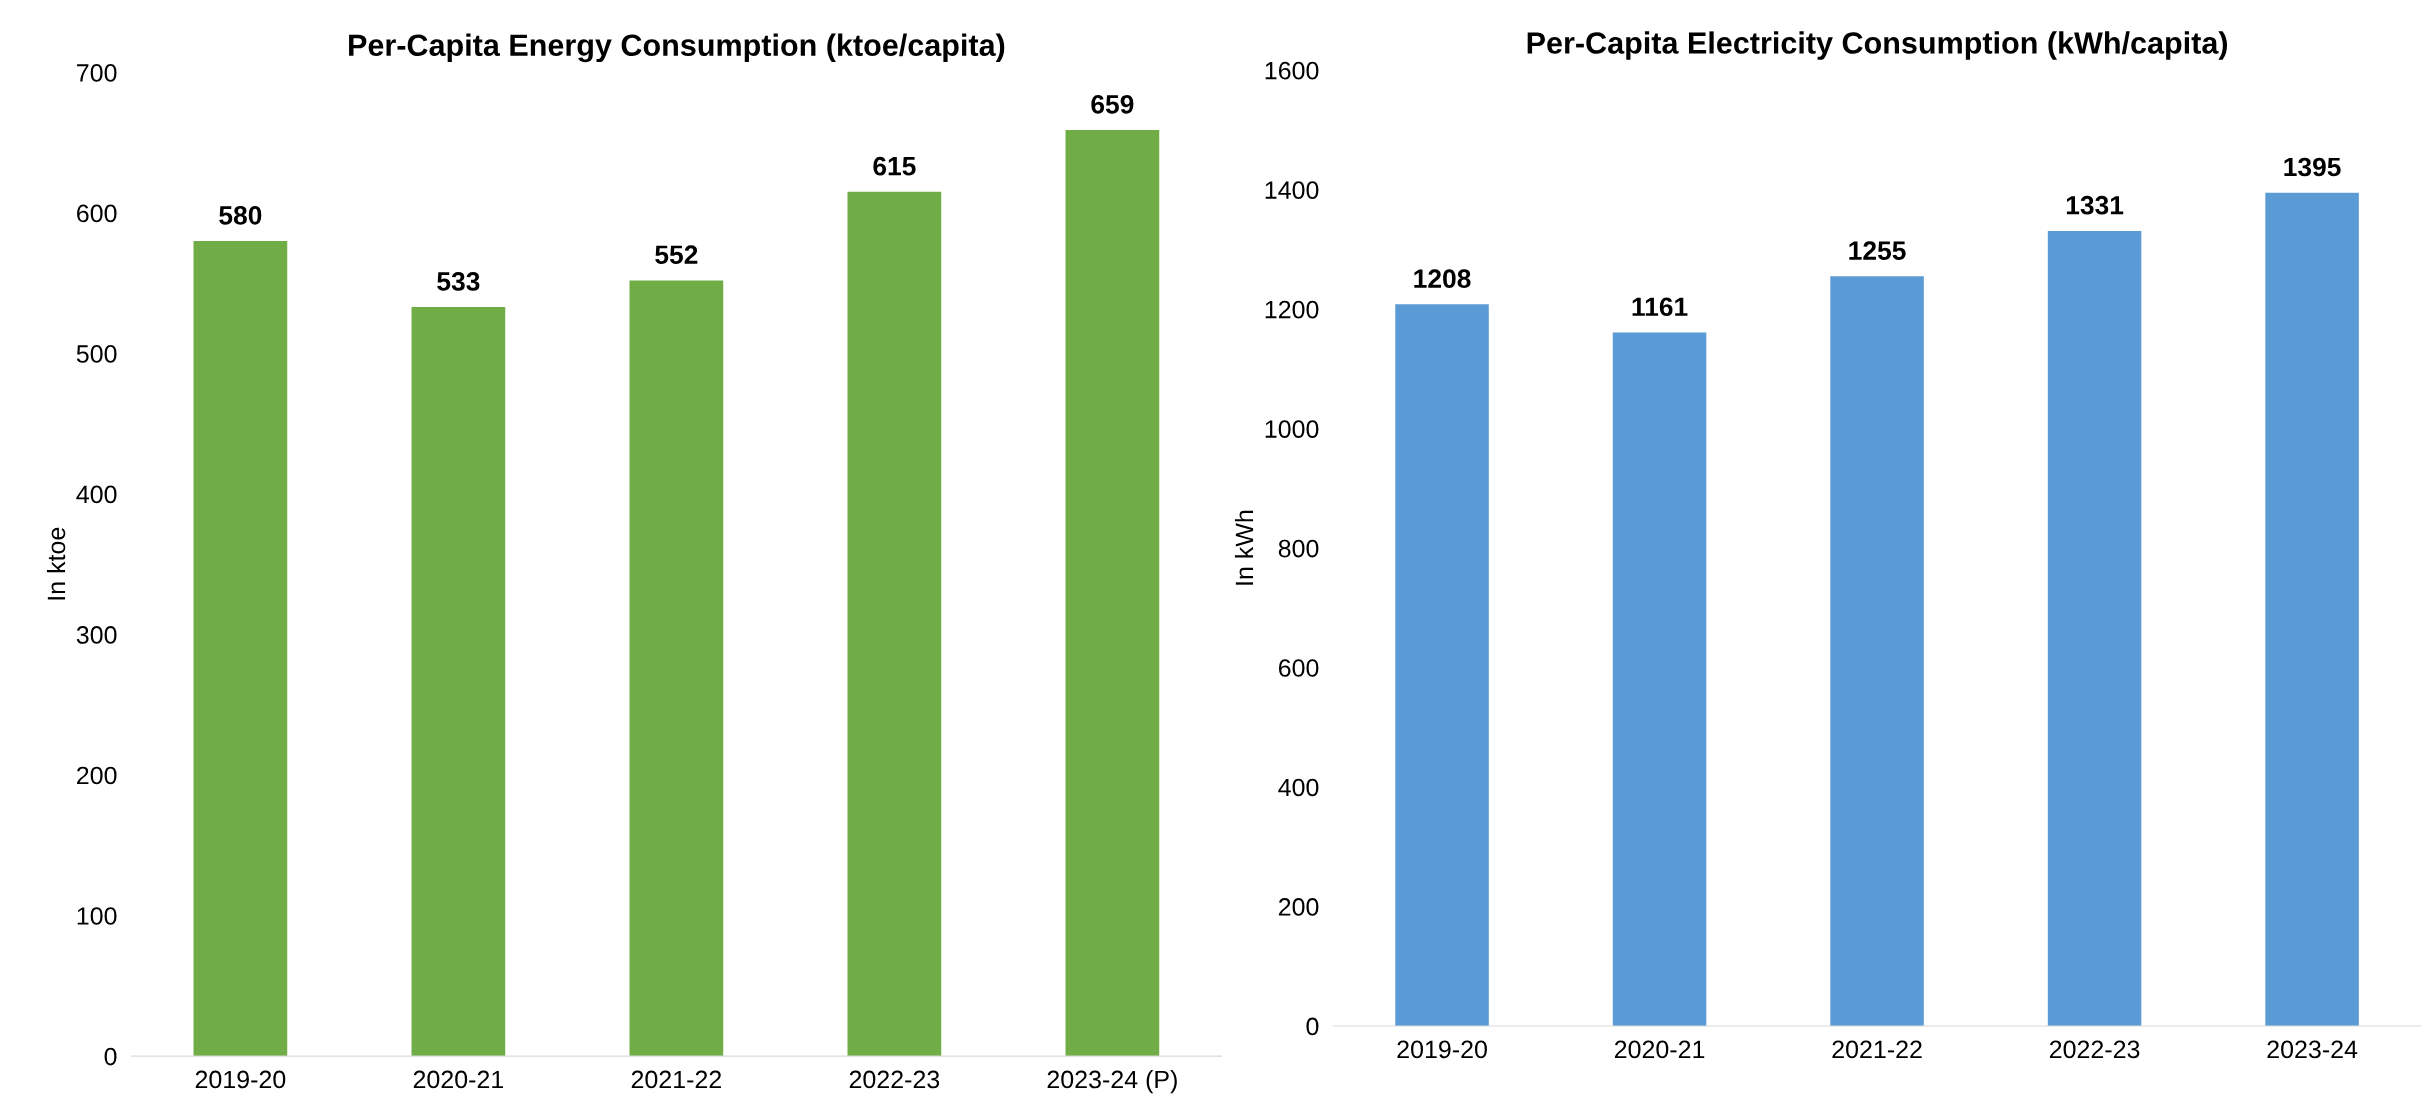 This screenshot has height=1114, width=2433. I want to click on y-tick-label: 300, so click(96, 635).